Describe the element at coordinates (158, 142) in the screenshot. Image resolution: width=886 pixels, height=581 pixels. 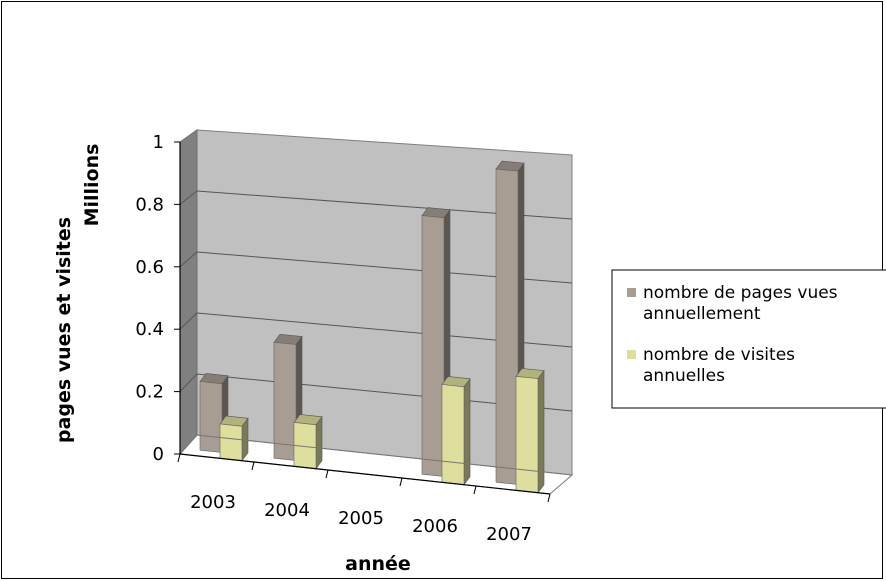
I see `y-tick-label: 1` at that location.